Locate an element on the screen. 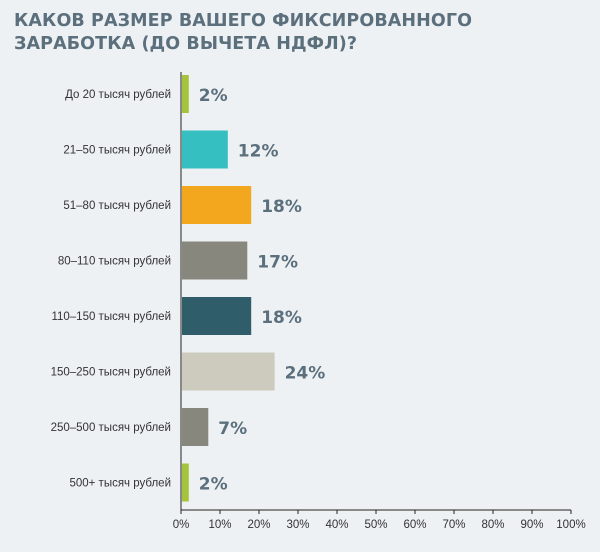  value-label: 12% is located at coordinates (258, 152).